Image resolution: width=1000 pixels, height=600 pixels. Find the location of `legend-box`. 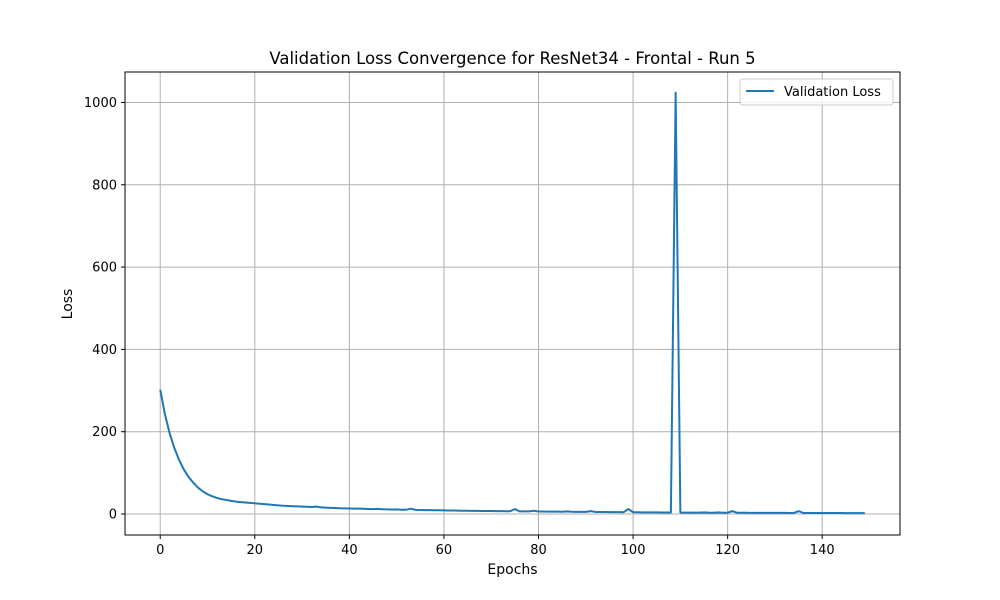

legend-box is located at coordinates (816, 92).